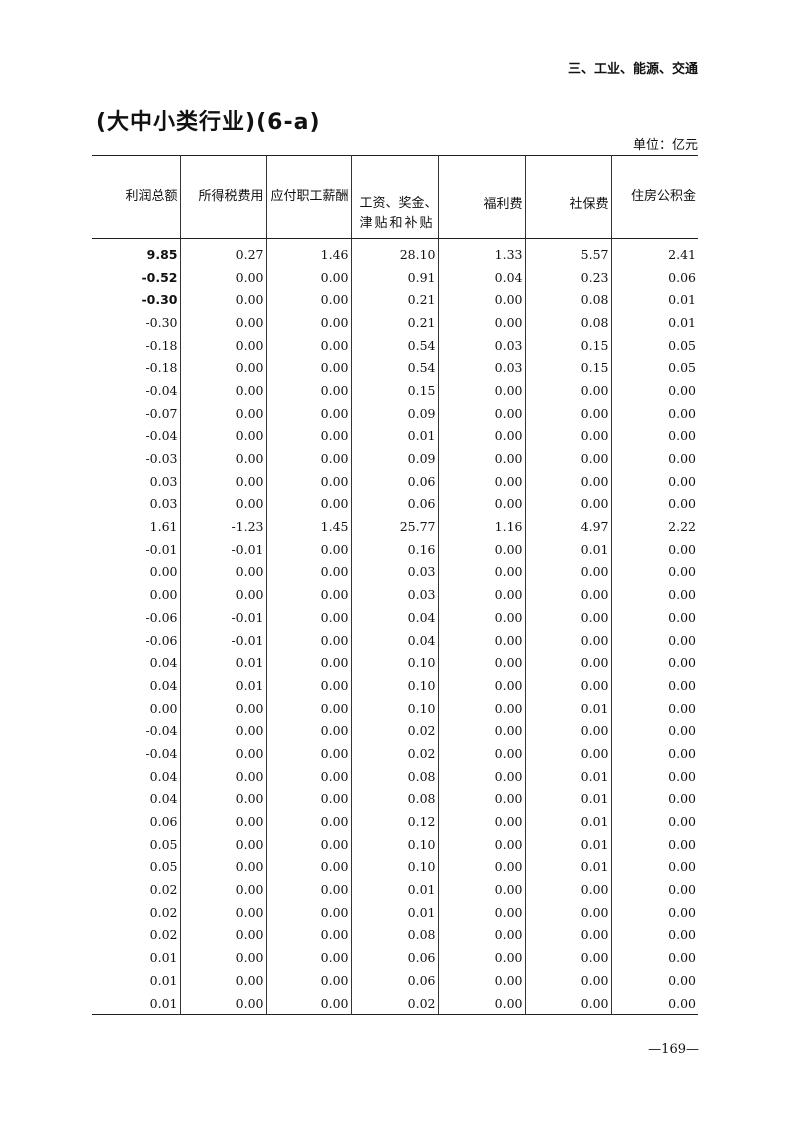 Image resolution: width=793 pixels, height=1122 pixels. Describe the element at coordinates (482, 526) in the screenshot. I see `table-cell: 1.16` at that location.